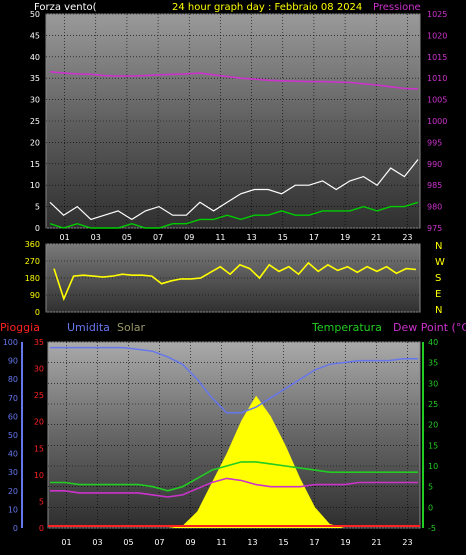  I want to click on p2-grid, so click(233, 278).